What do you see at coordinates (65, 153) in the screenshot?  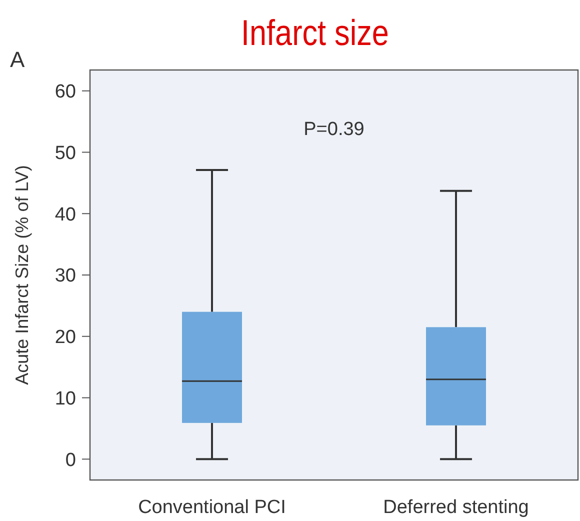 I see `y-tick-label: 50` at bounding box center [65, 153].